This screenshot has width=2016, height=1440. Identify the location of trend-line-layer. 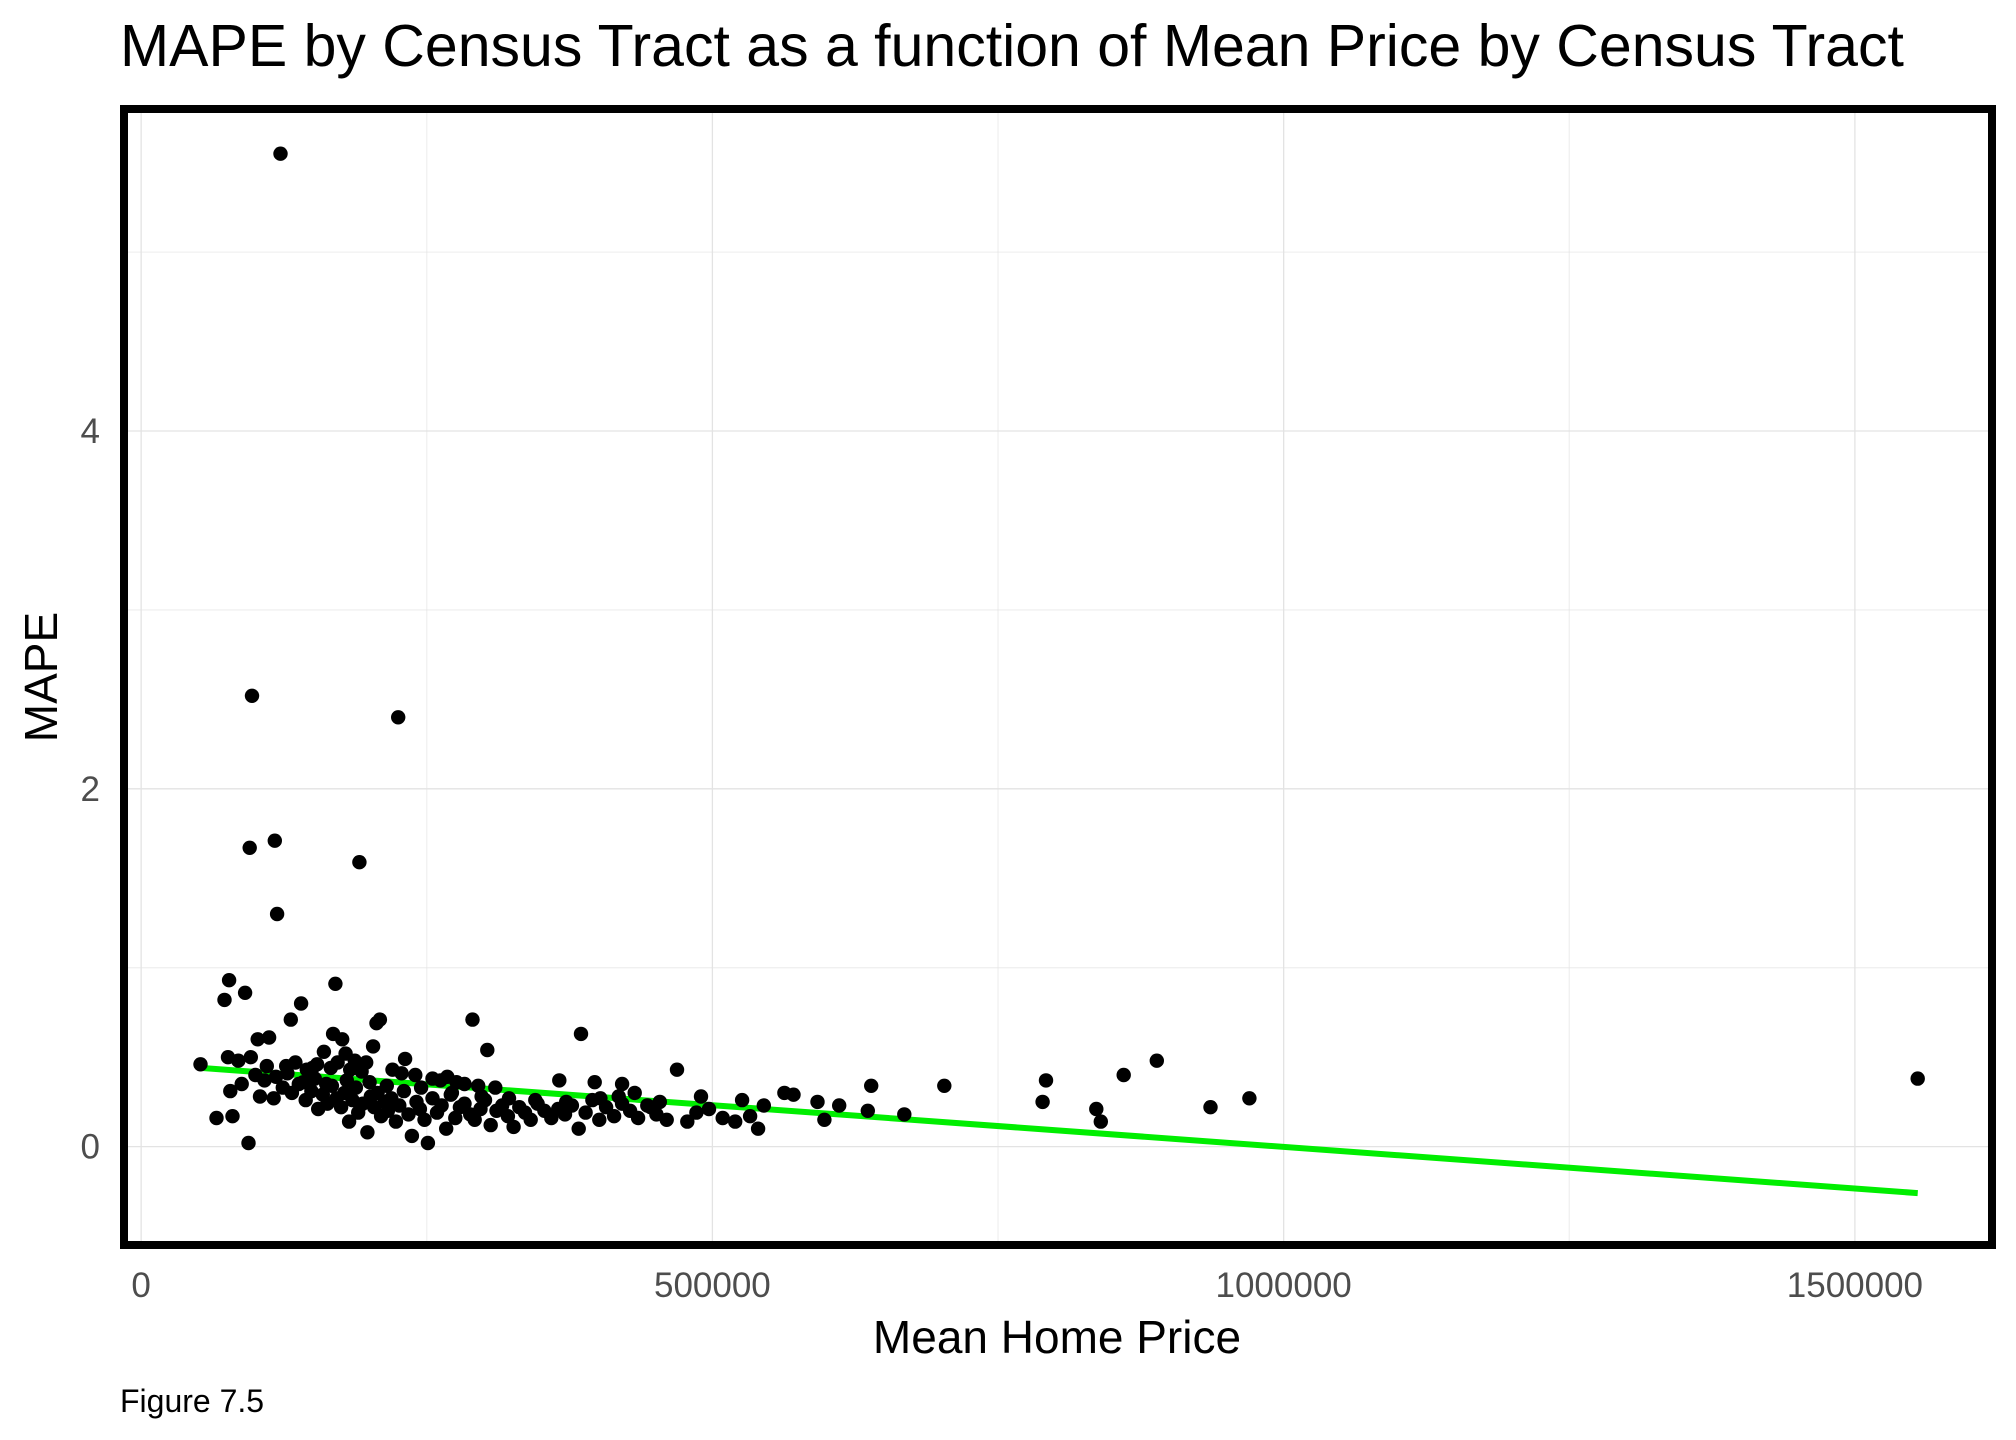
(1059, 1130).